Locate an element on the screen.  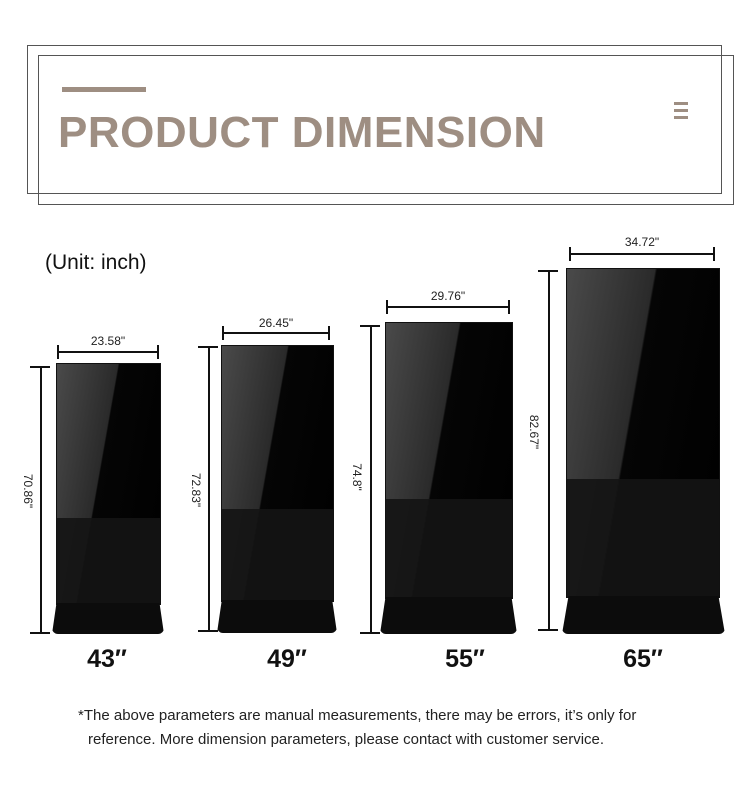
kiosk-49-screen is located at coordinates (277, 473).